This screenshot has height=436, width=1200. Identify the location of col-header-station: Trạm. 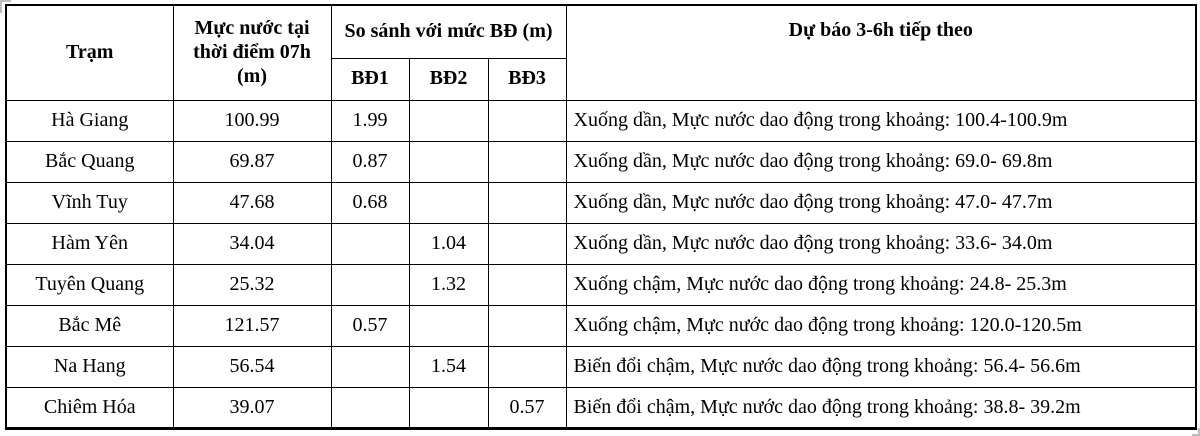
(89, 52).